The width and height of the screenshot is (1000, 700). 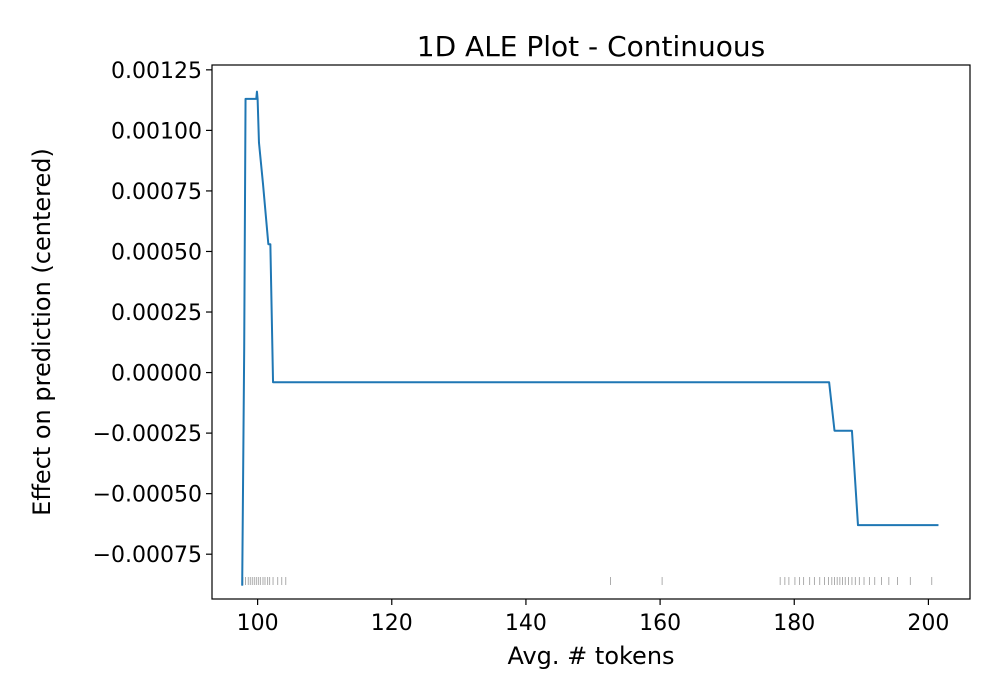 What do you see at coordinates (156, 192) in the screenshot?
I see `y-tick-label: 0.00075` at bounding box center [156, 192].